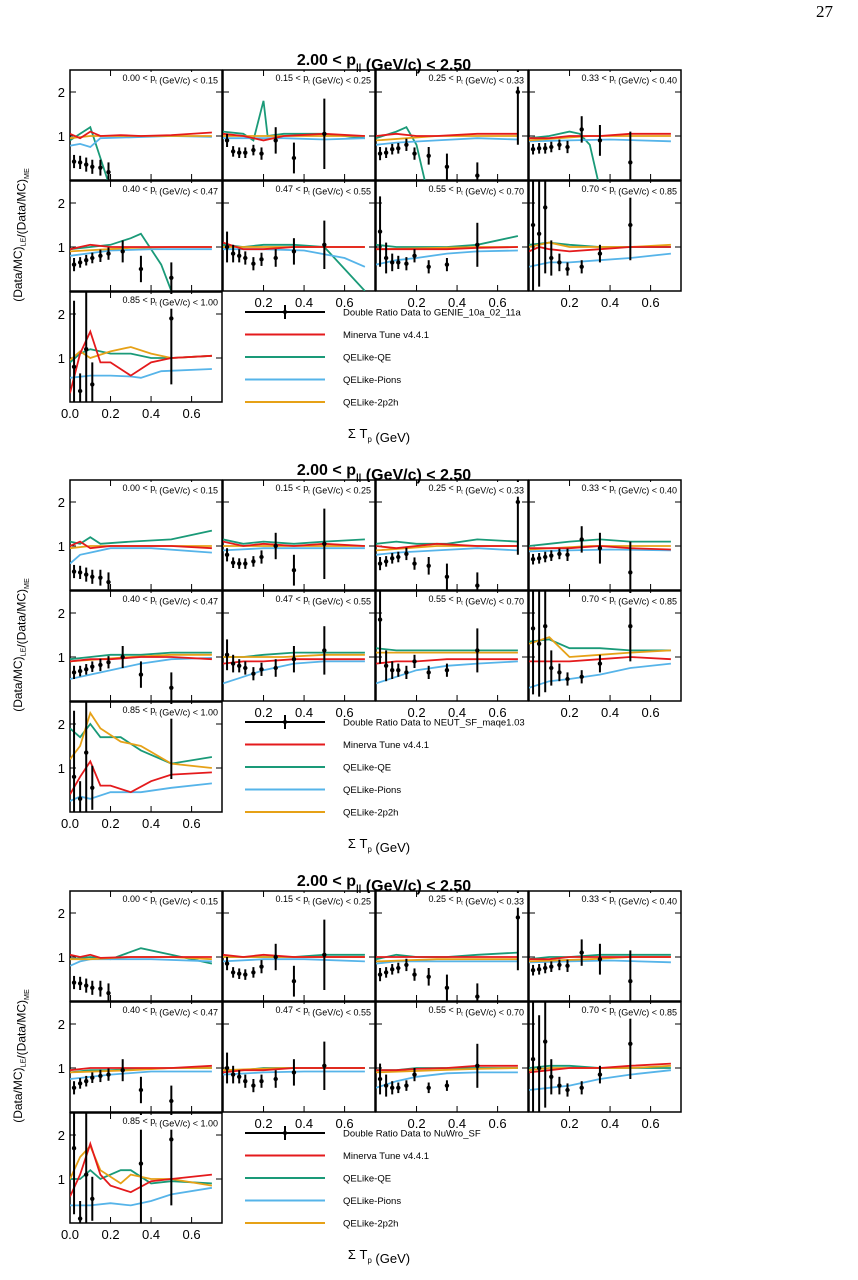  Describe the element at coordinates (141, 142) in the screenshot. I see `series-pions` at that location.